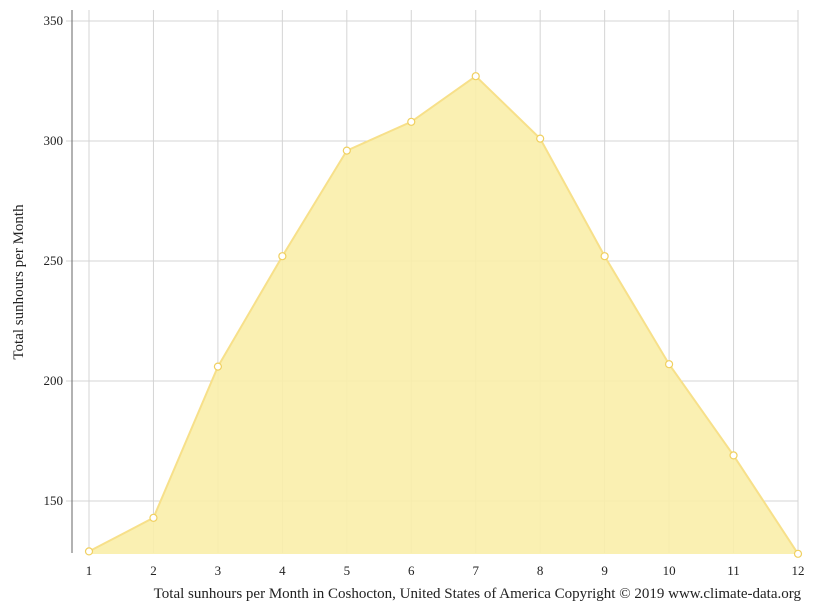  I want to click on x-tick-label: 12, so click(798, 570).